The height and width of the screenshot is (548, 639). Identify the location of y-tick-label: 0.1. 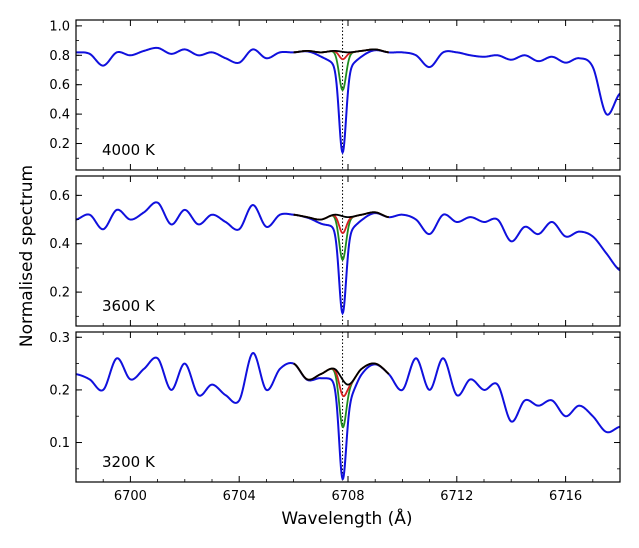
(59, 443).